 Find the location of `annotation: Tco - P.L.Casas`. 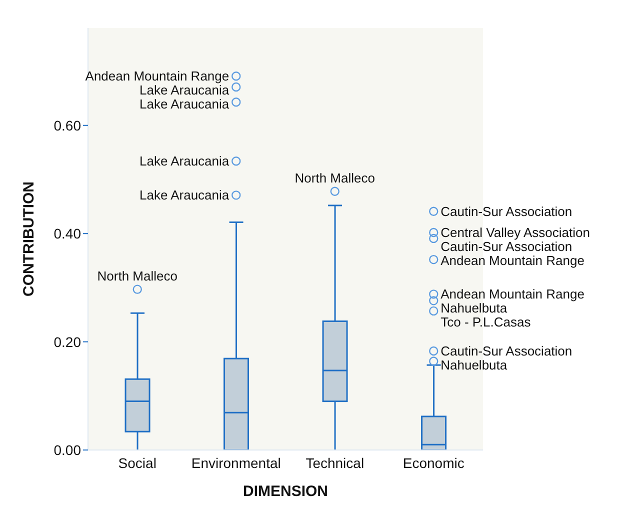

annotation: Tco - P.L.Casas is located at coordinates (486, 322).